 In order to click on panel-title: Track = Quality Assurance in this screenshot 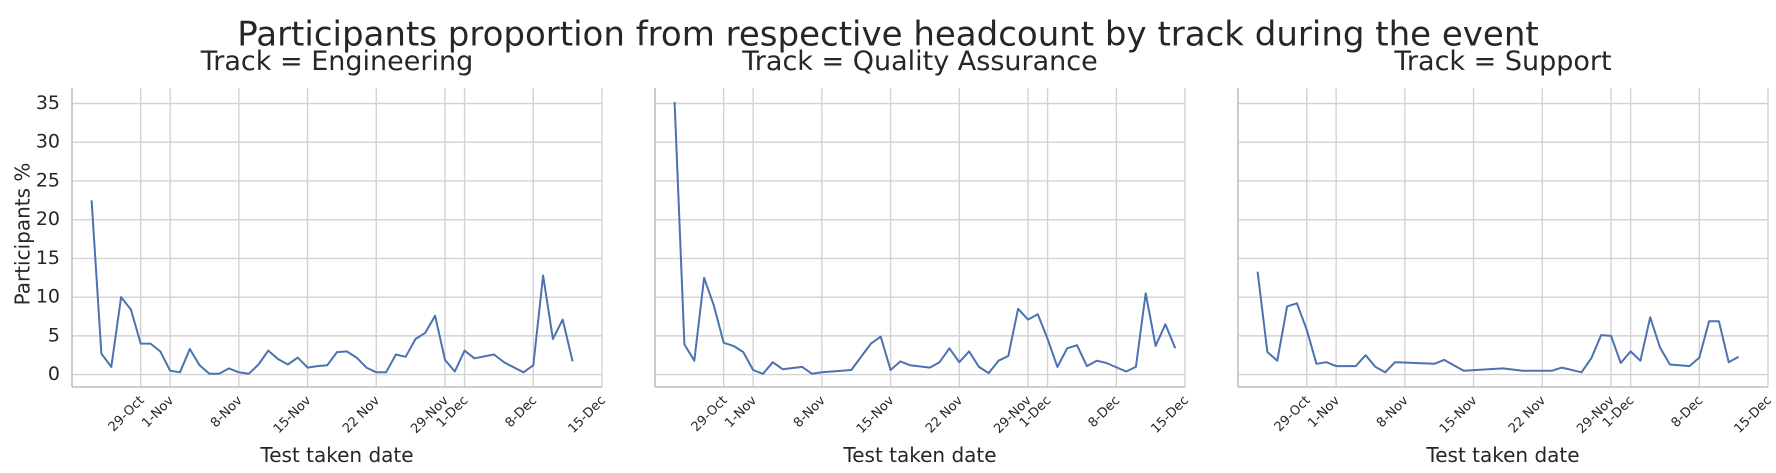, I will do `click(919, 61)`.